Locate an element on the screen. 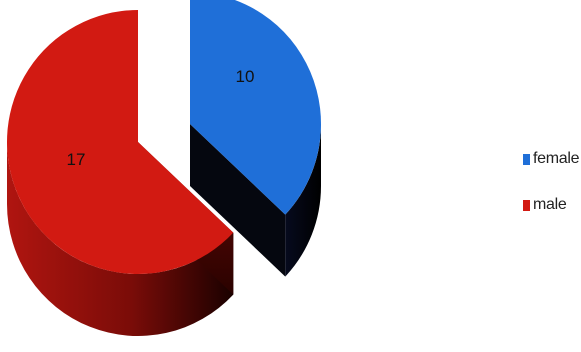 This screenshot has height=352, width=581. data-label-male: 17 is located at coordinates (76, 159).